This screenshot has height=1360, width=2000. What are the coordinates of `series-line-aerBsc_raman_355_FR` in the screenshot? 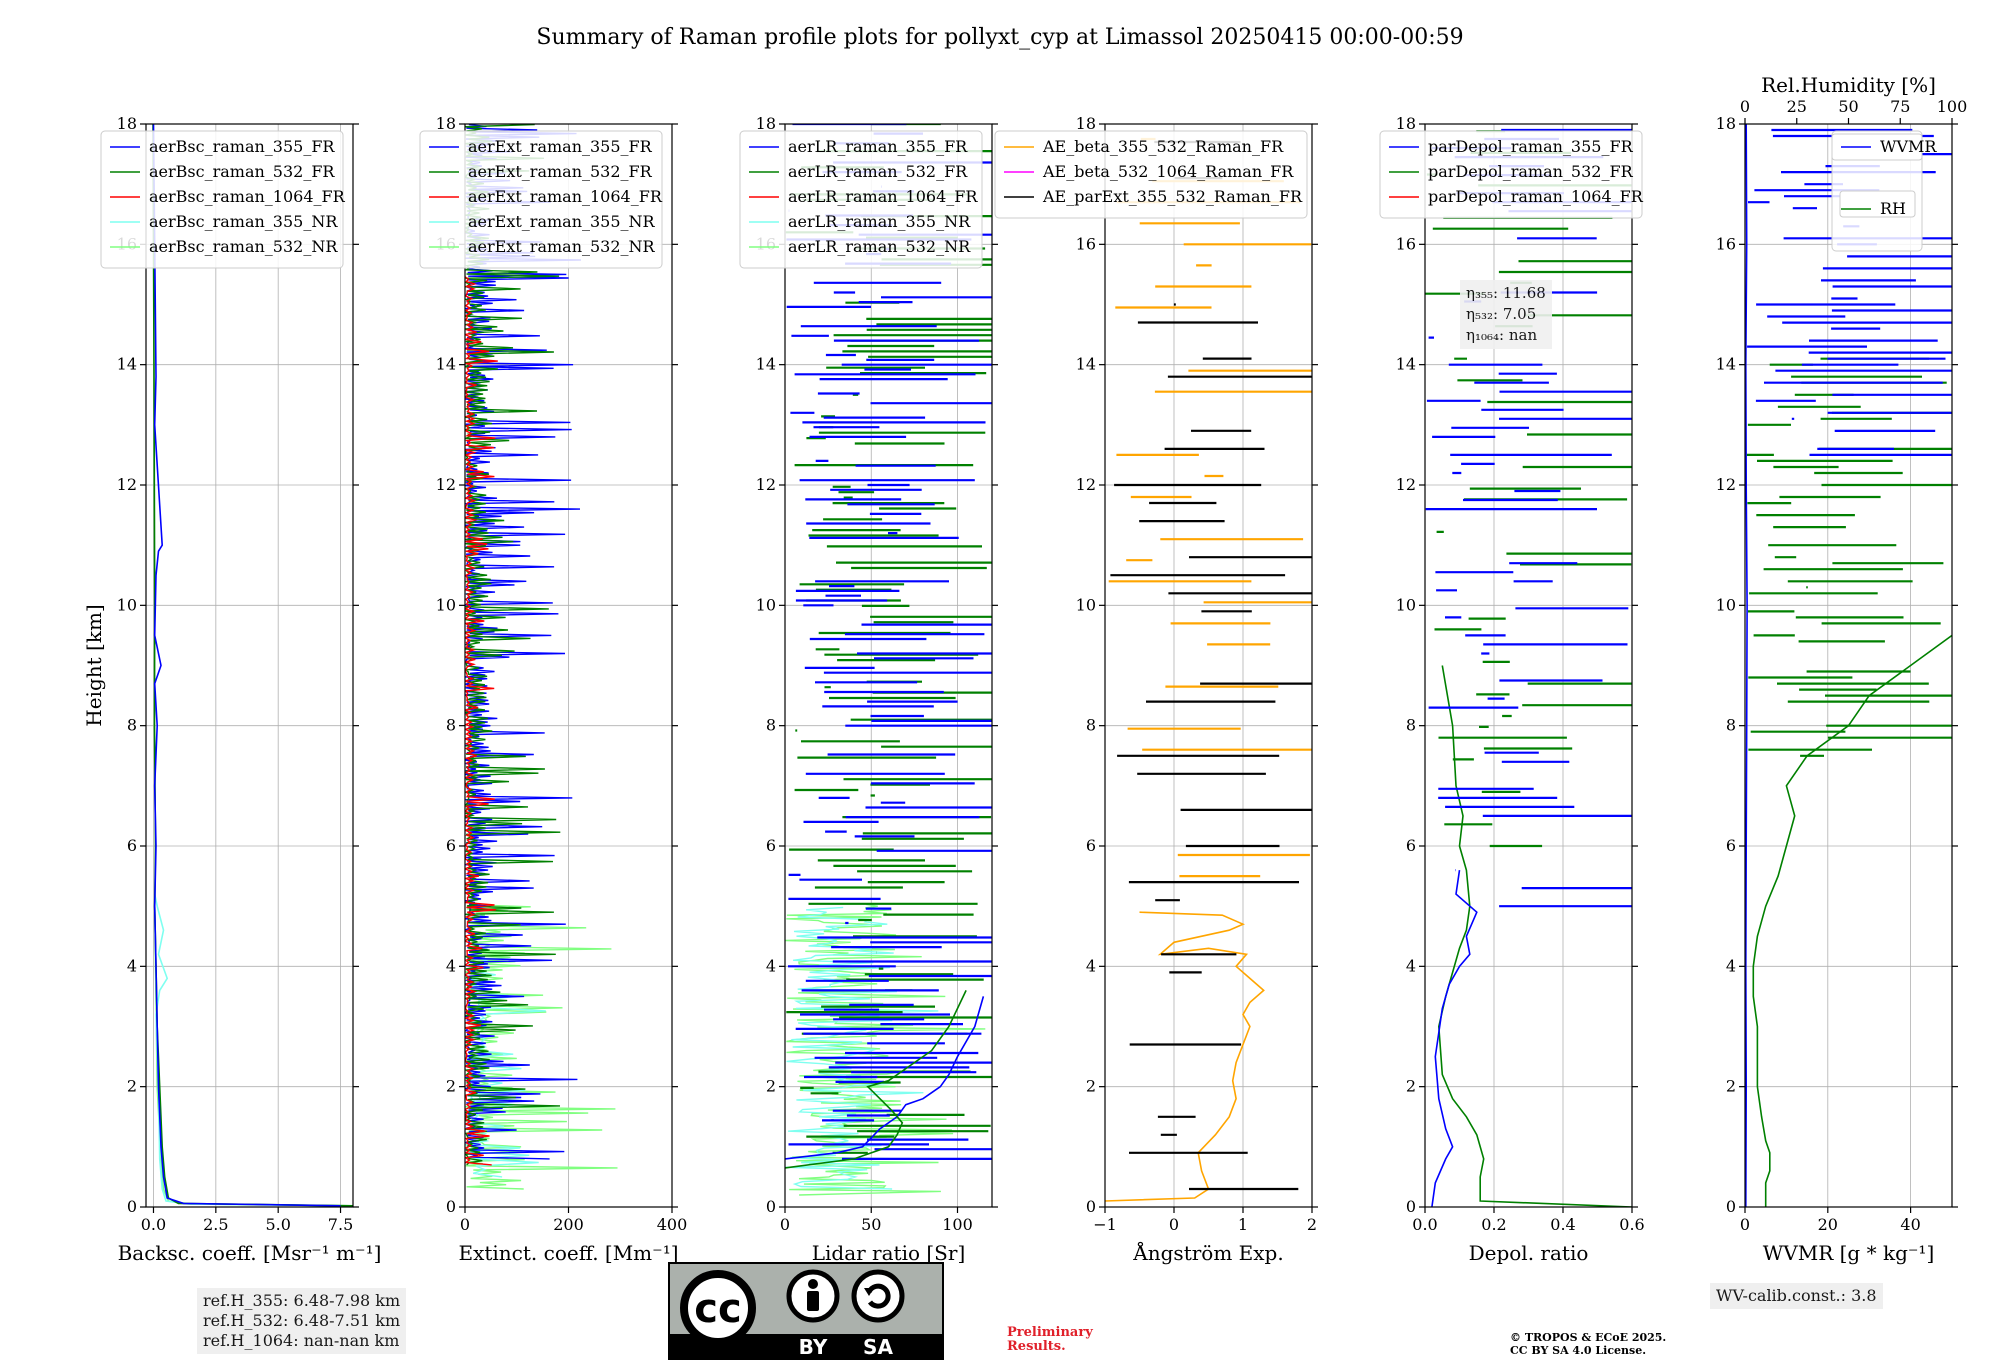 It's located at (246, 665).